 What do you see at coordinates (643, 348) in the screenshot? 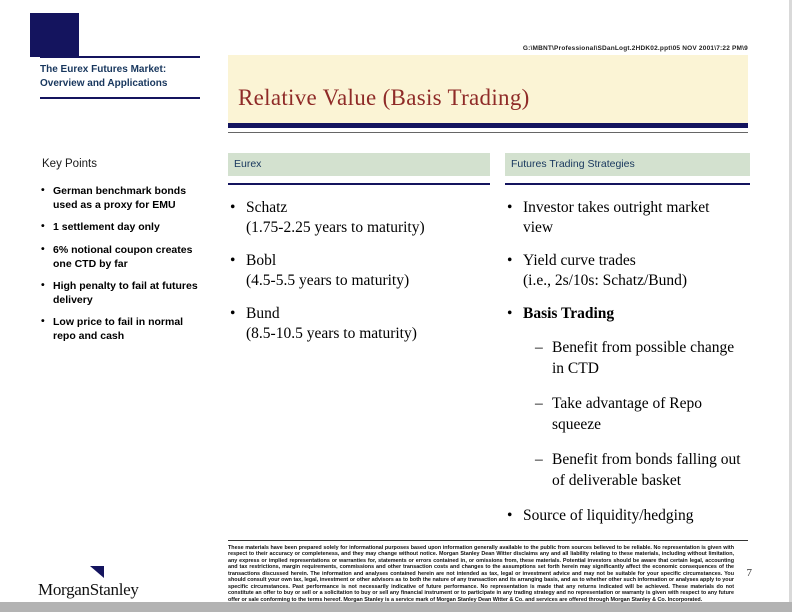
I see `basis-sub-item-line: Benefit from possible change` at bounding box center [643, 348].